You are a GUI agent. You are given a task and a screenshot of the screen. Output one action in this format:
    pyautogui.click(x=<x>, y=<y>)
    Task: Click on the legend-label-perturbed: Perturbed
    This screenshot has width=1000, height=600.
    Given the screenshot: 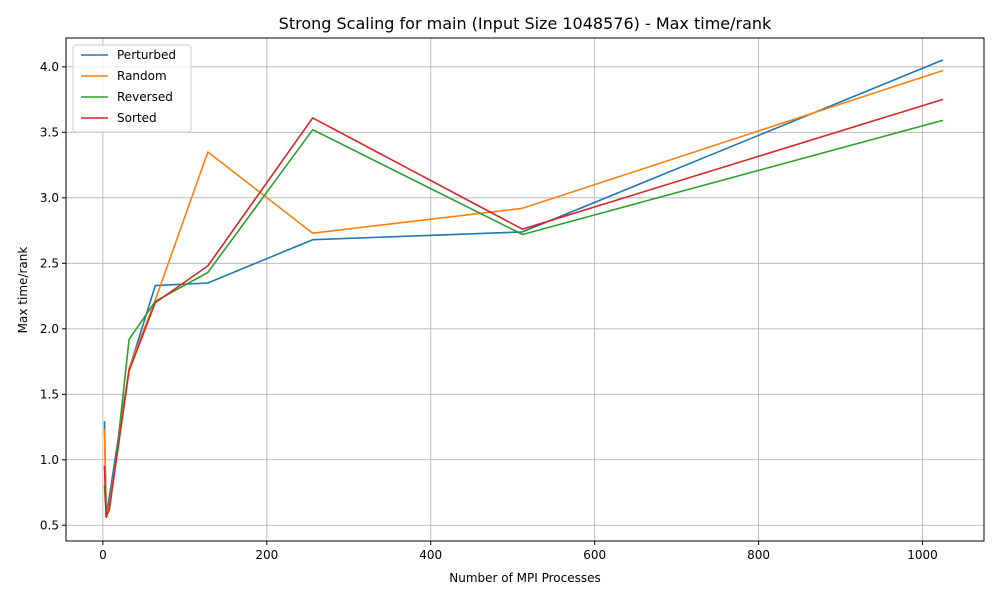 What is the action you would take?
    pyautogui.click(x=146, y=55)
    